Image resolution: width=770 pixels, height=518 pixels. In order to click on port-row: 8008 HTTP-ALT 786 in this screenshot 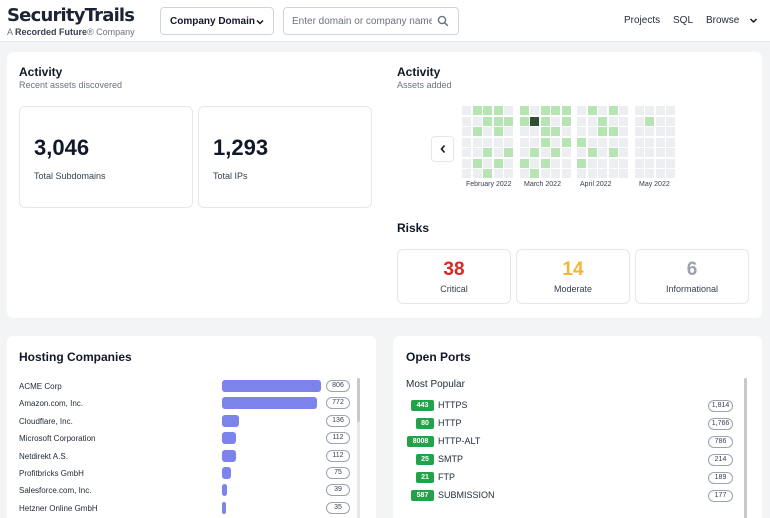, I will do `click(568, 443)`.